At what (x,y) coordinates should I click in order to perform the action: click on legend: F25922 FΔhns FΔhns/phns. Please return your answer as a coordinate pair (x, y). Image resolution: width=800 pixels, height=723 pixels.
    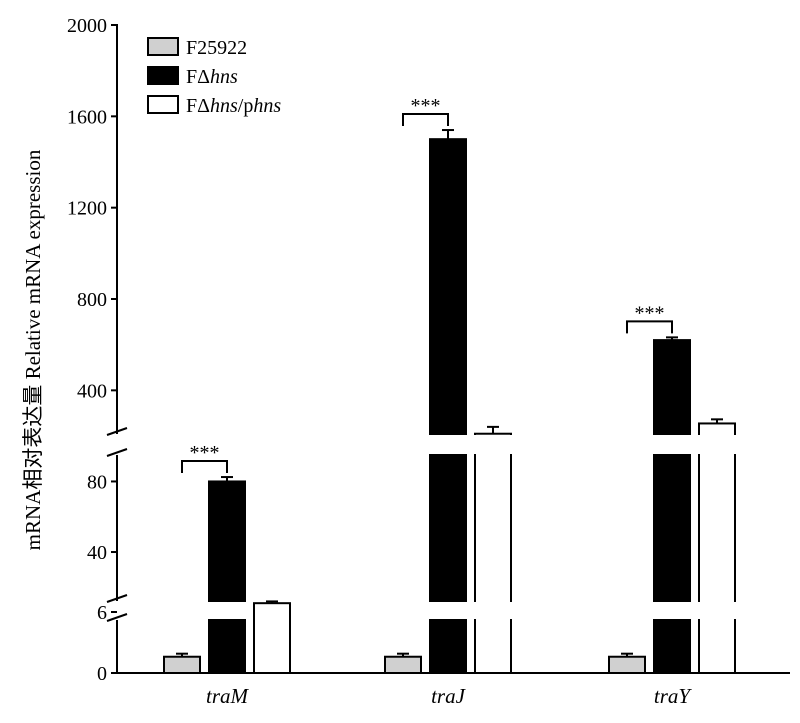
    Looking at the image, I should click on (214, 77).